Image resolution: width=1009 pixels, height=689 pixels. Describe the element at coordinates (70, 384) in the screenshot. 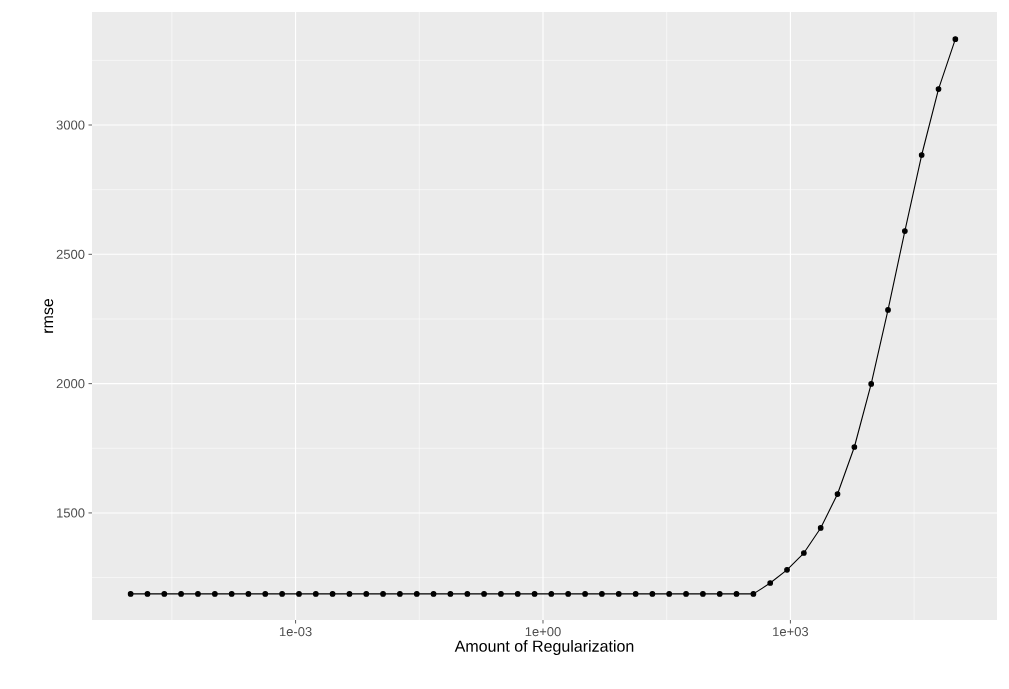

I see `y-tick-label: 2000` at that location.